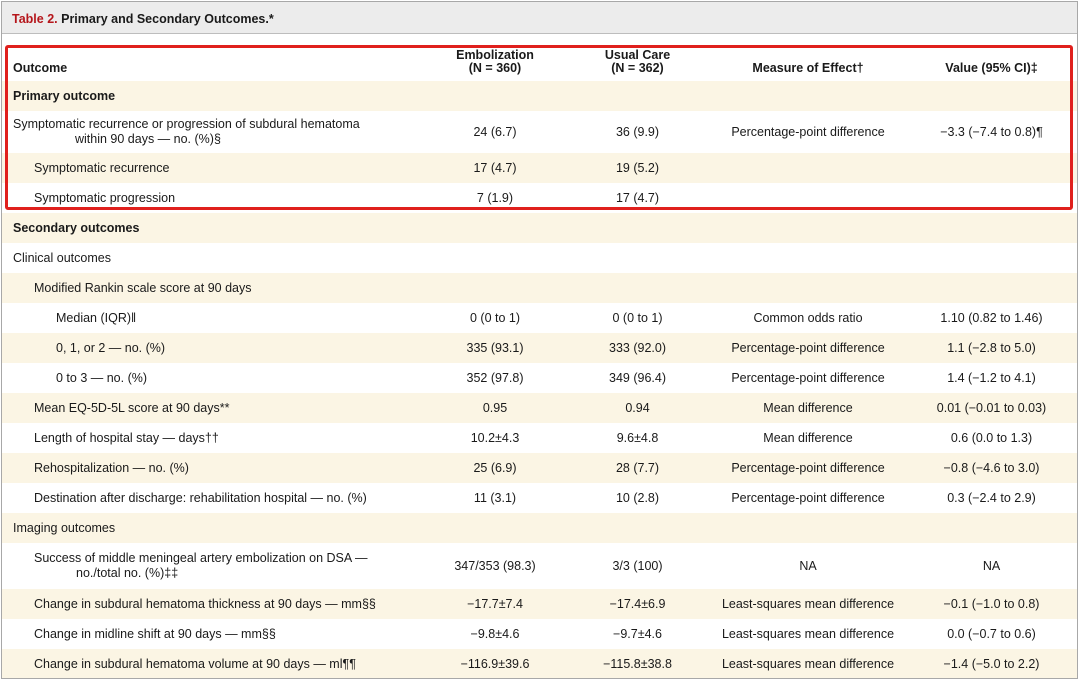  I want to click on row-label: Symptomatic progression, so click(105, 198).